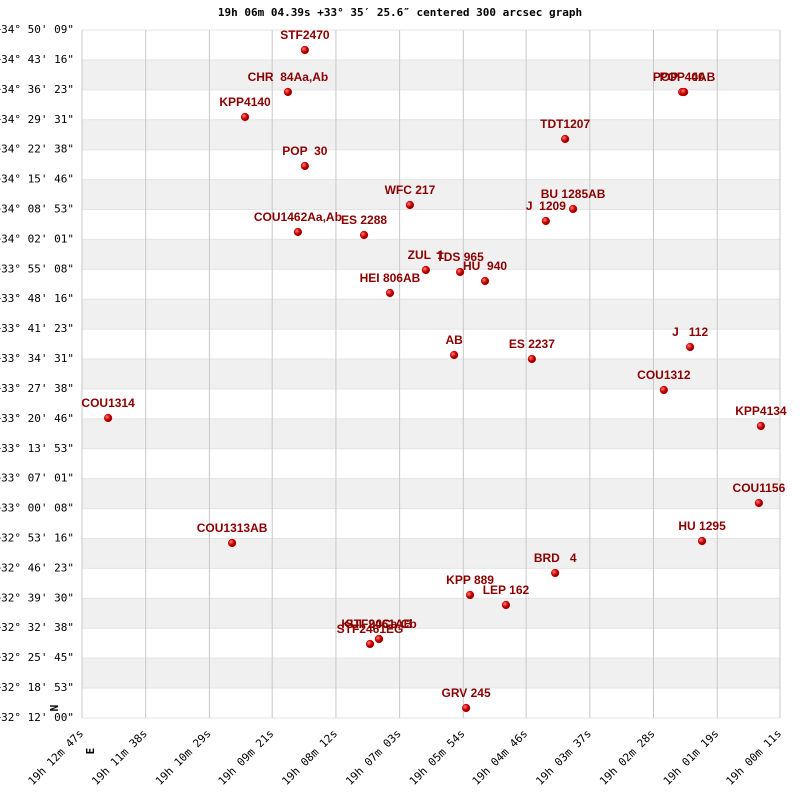  Describe the element at coordinates (305, 35) in the screenshot. I see `point-label: STF2470` at that location.